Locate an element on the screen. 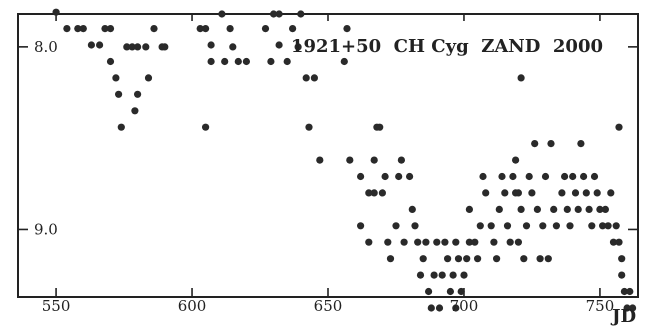 Image resolution: width=657 pixels, height=328 pixels. x-tick-label: 750 is located at coordinates (600, 306).